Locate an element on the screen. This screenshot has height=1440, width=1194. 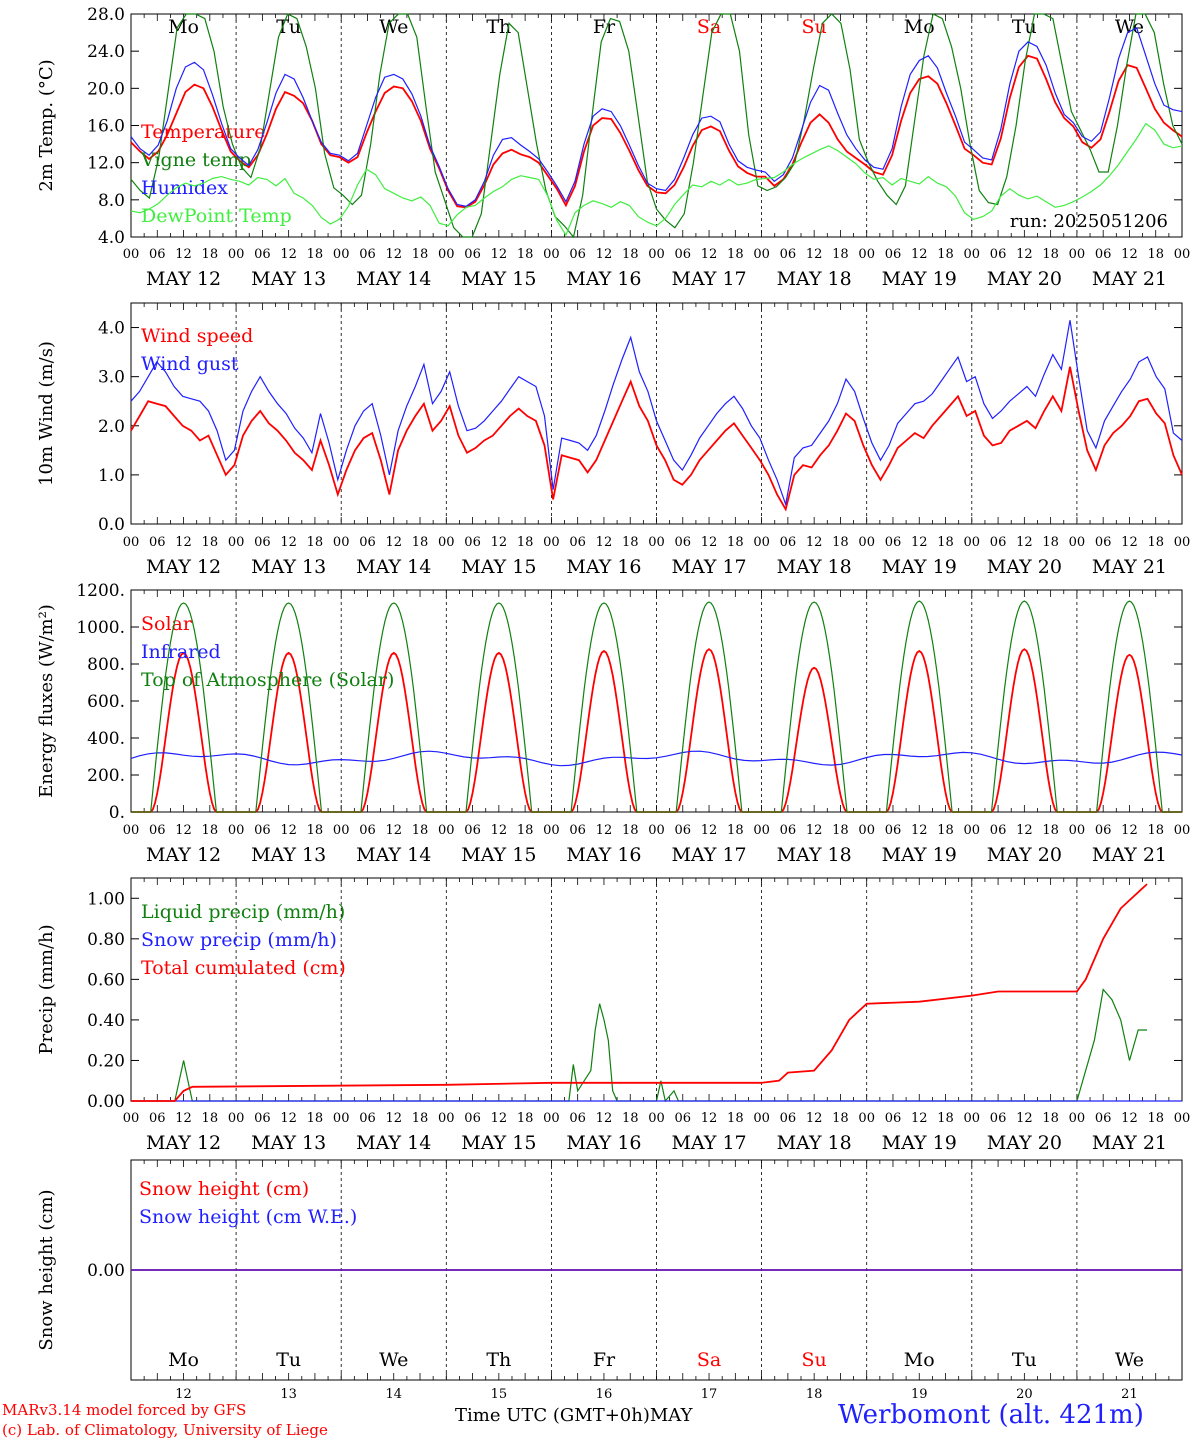
wind-hour-label: 18 is located at coordinates (840, 542).